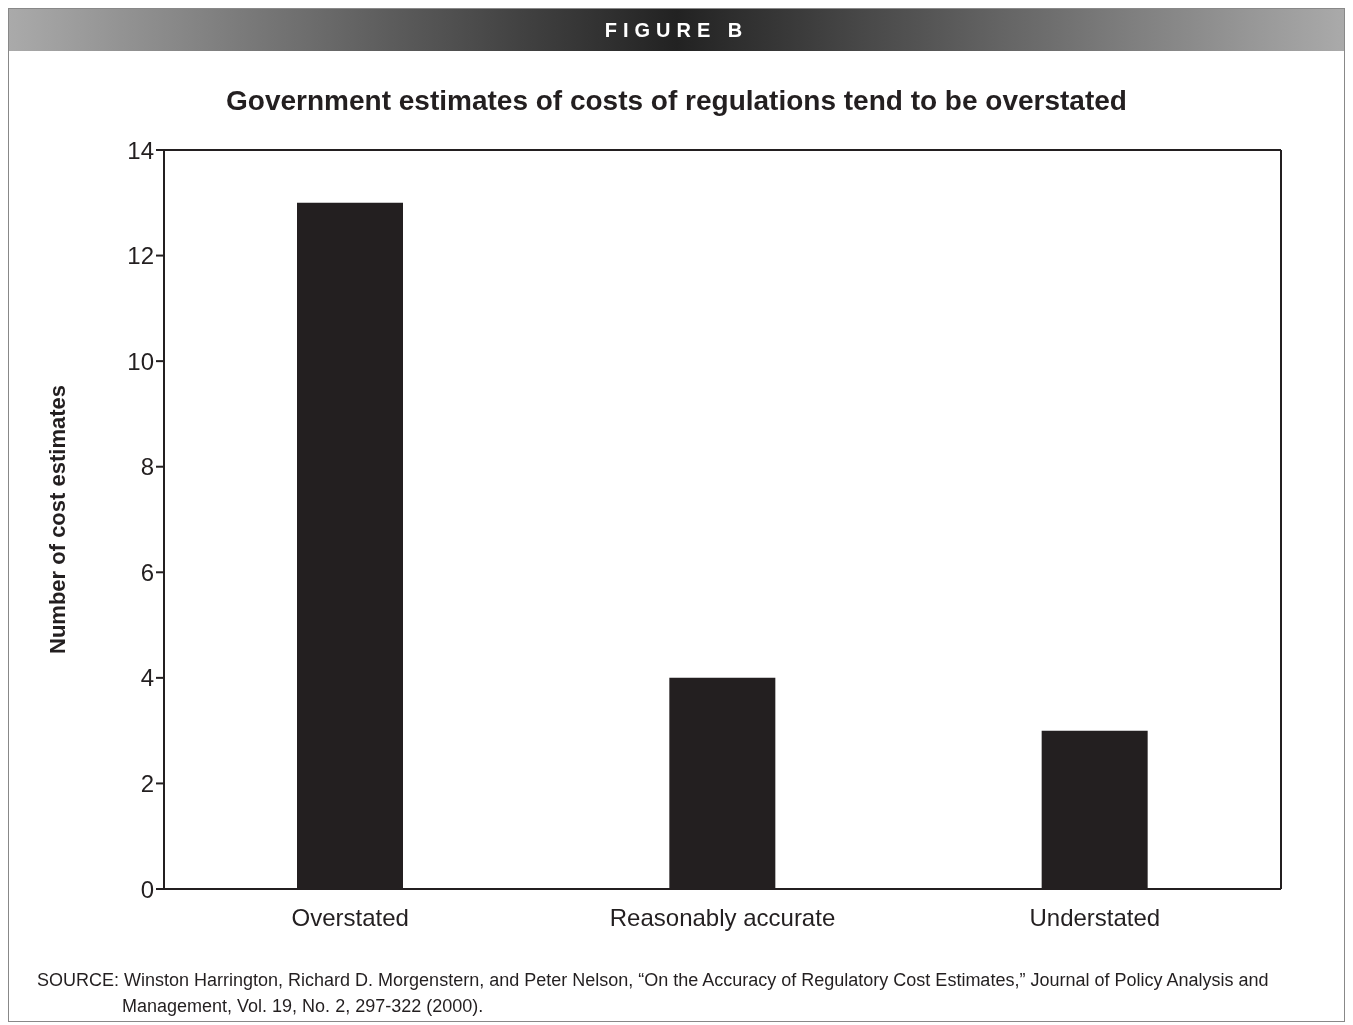  Describe the element at coordinates (147, 467) in the screenshot. I see `y-tick-label: 8` at that location.